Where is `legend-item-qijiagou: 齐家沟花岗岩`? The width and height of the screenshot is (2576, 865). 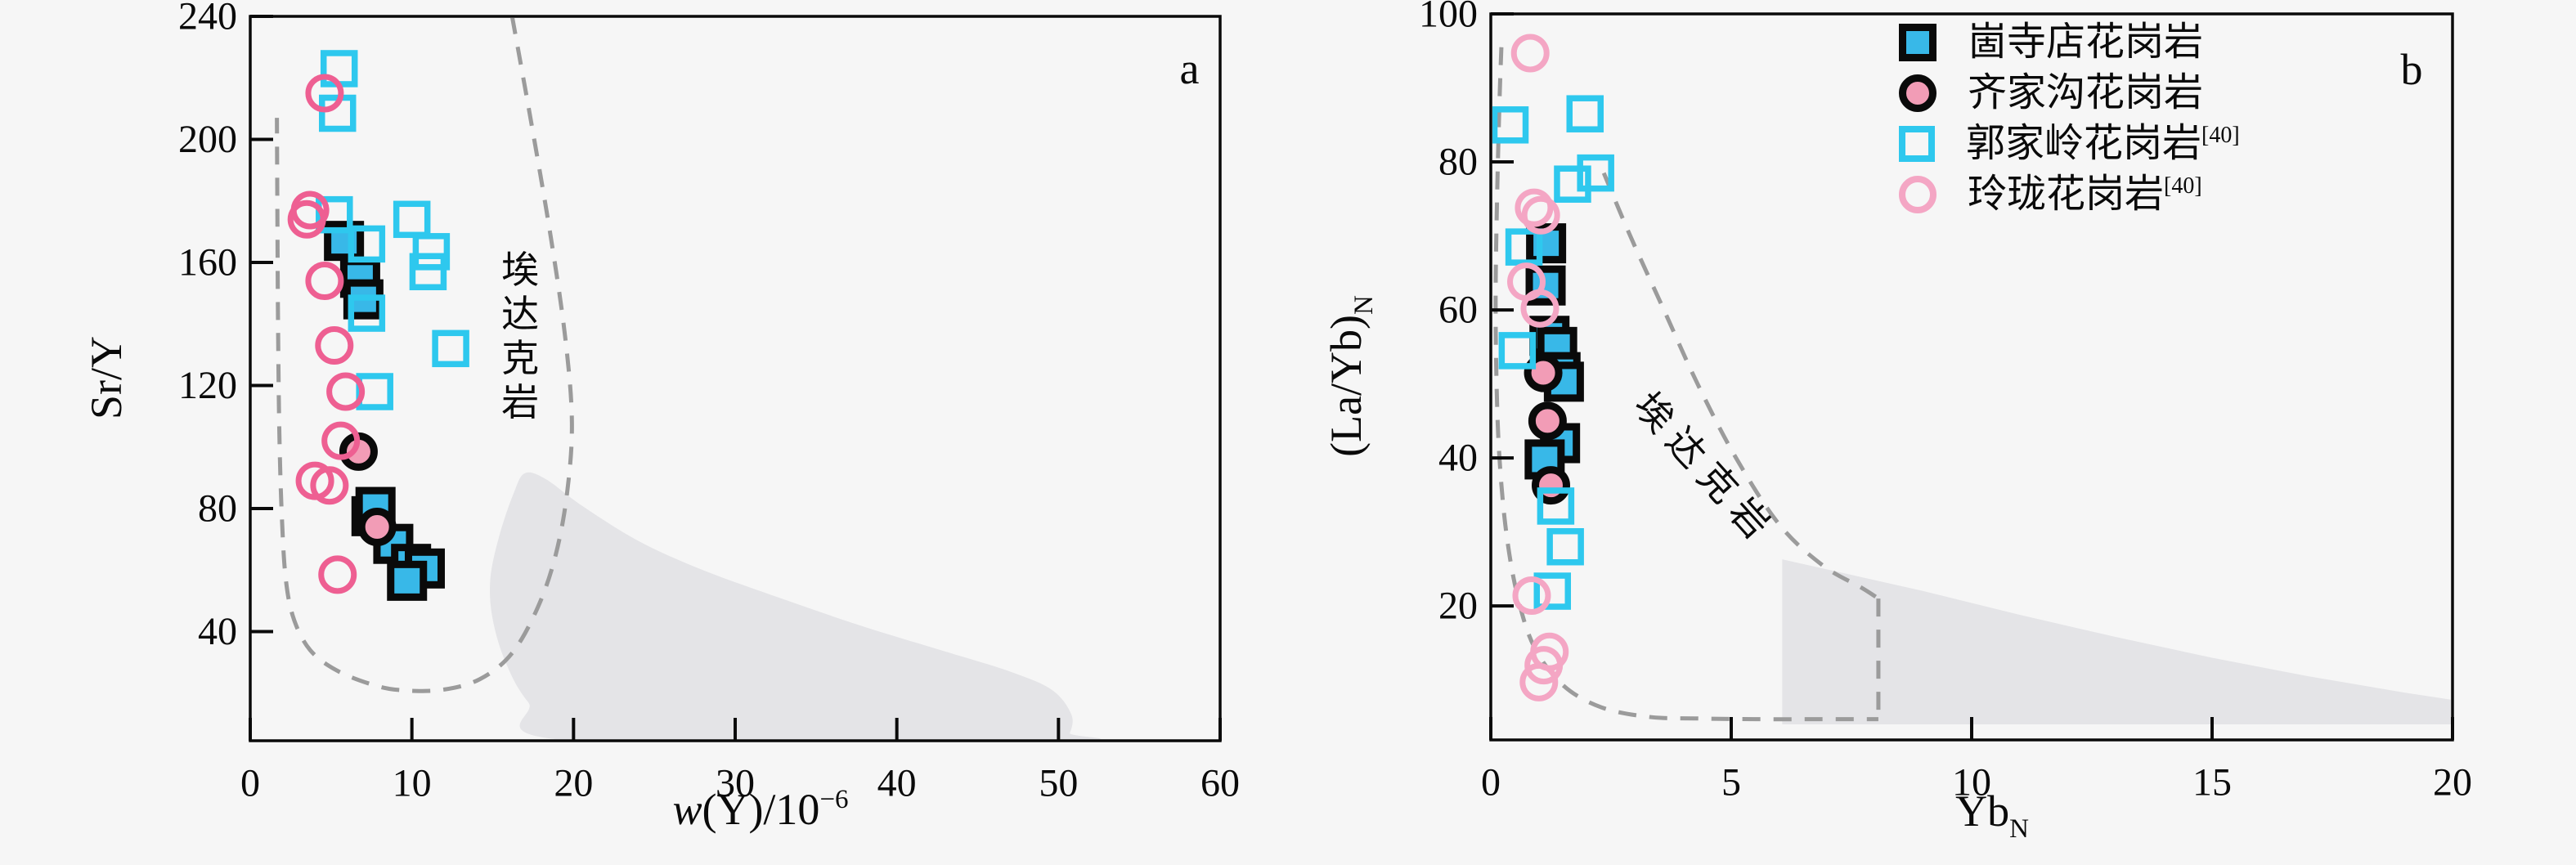 legend-item-qijiagou: 齐家沟花岗岩 is located at coordinates (2069, 93).